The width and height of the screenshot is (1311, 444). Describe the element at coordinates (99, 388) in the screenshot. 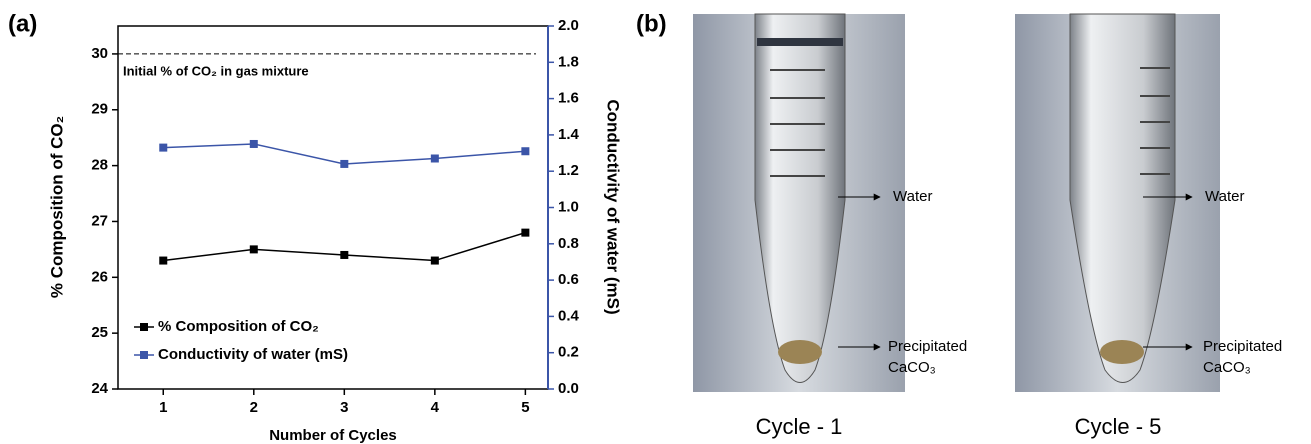

I see `y-tick-label: 24` at that location.